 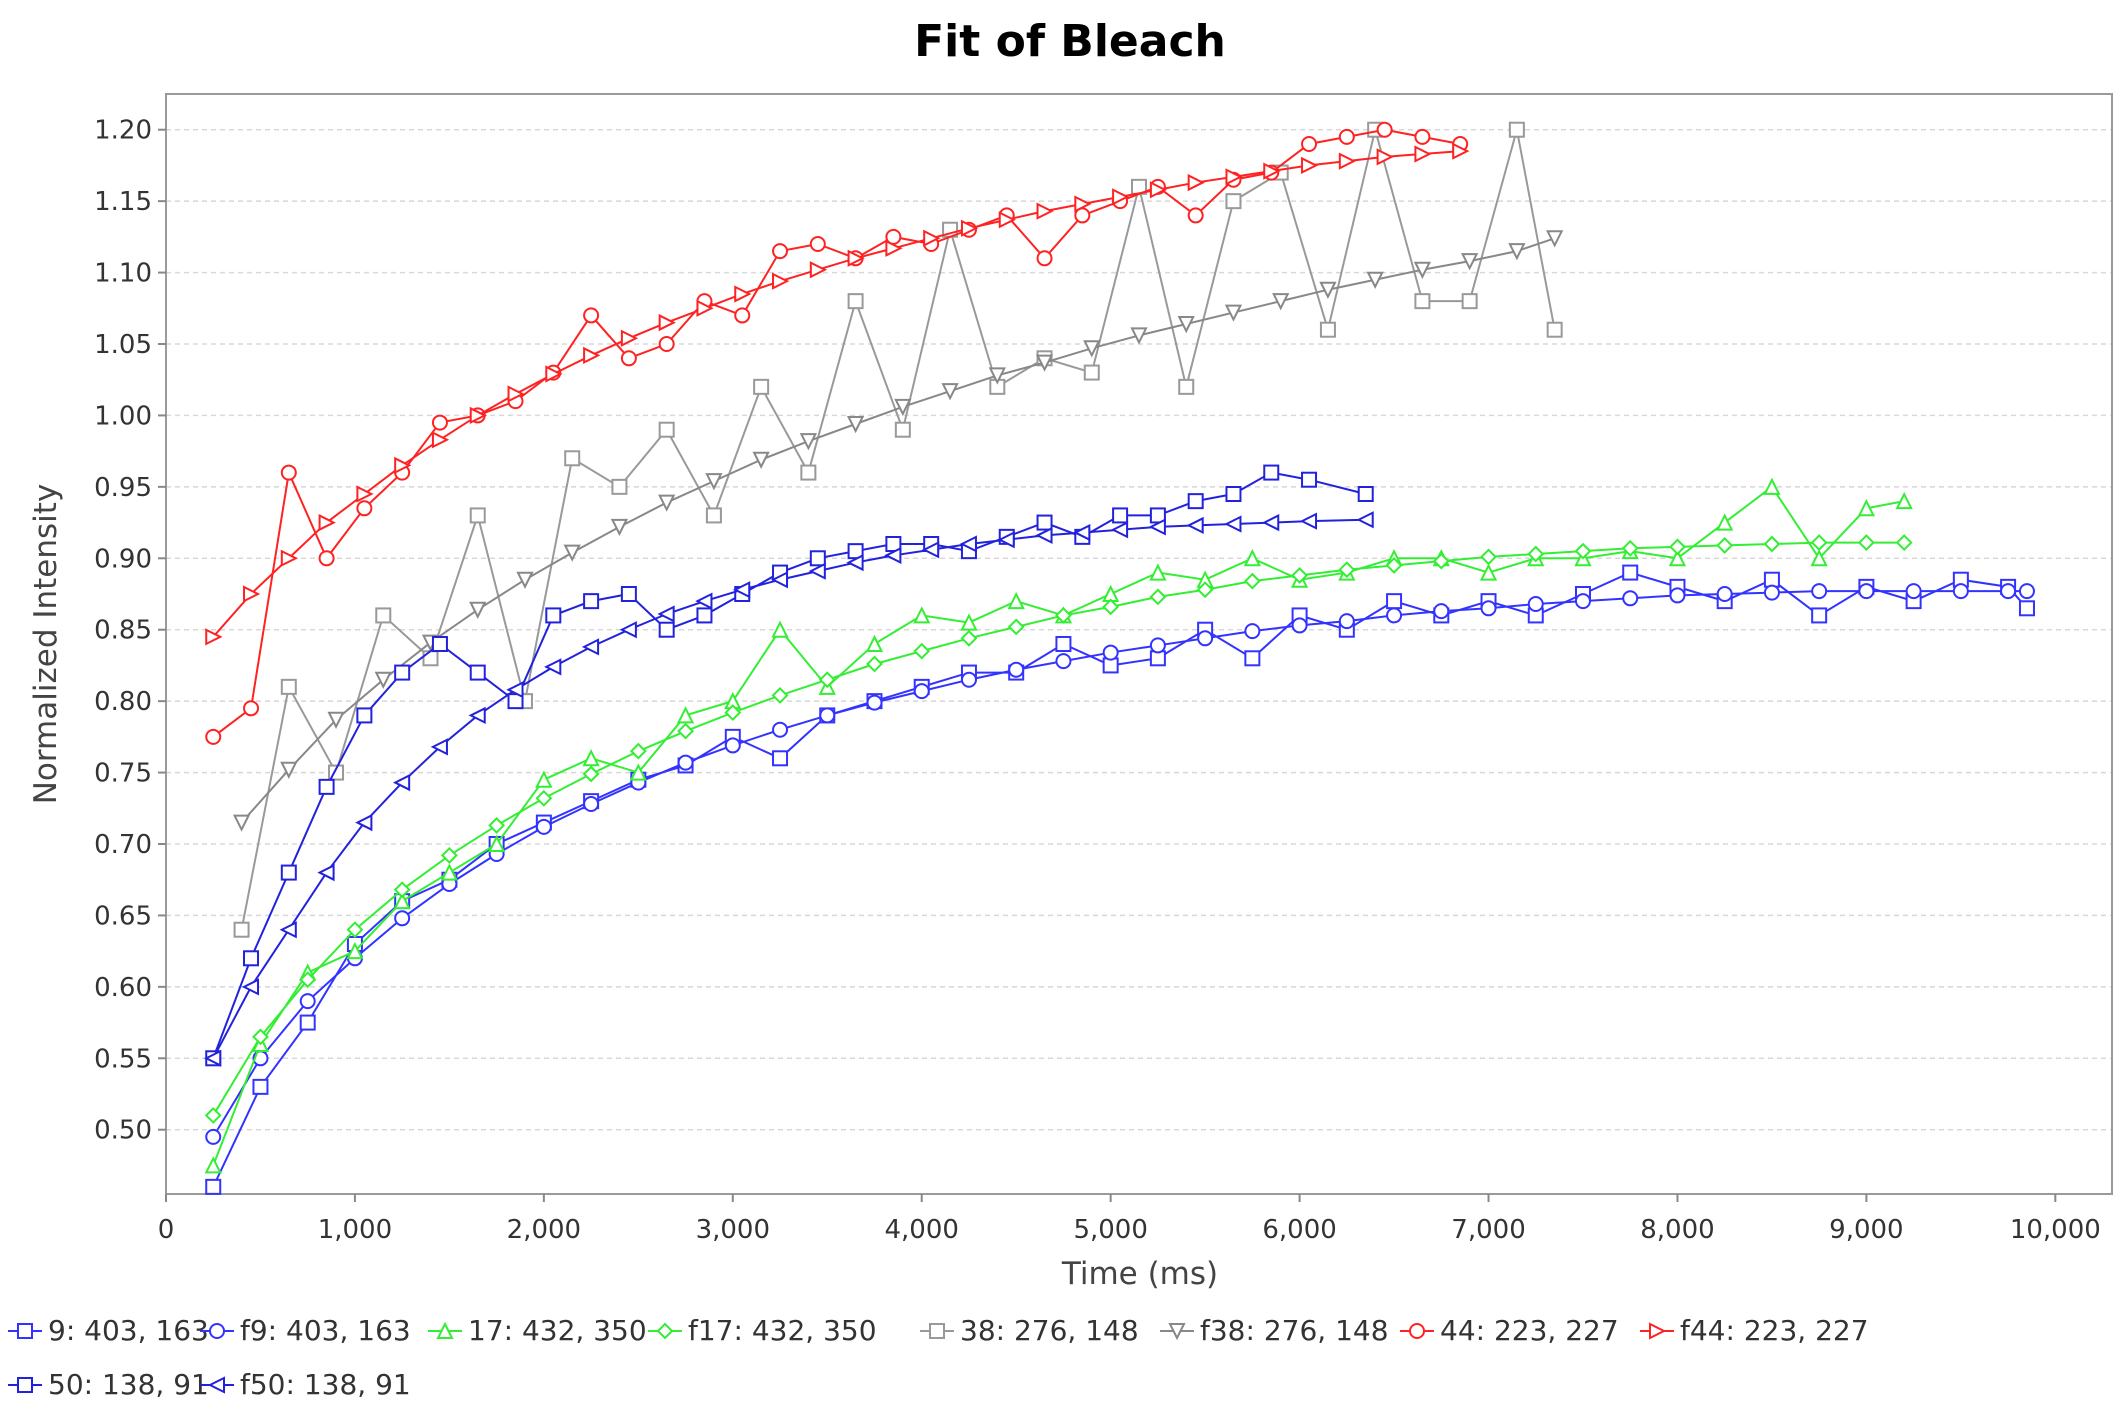 I want to click on y-axis-title: Normalized Intensity, so click(x=46, y=644).